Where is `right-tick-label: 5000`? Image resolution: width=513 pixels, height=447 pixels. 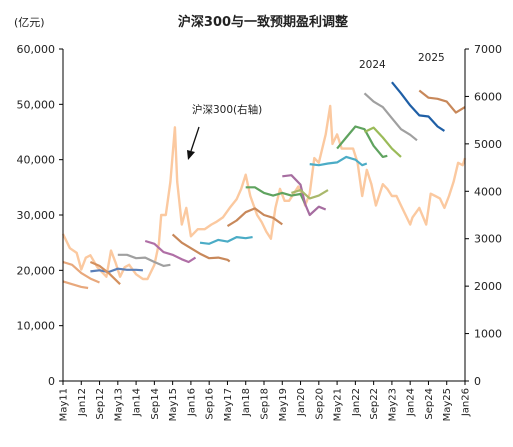
right-tick-label: 5000 is located at coordinates (488, 144).